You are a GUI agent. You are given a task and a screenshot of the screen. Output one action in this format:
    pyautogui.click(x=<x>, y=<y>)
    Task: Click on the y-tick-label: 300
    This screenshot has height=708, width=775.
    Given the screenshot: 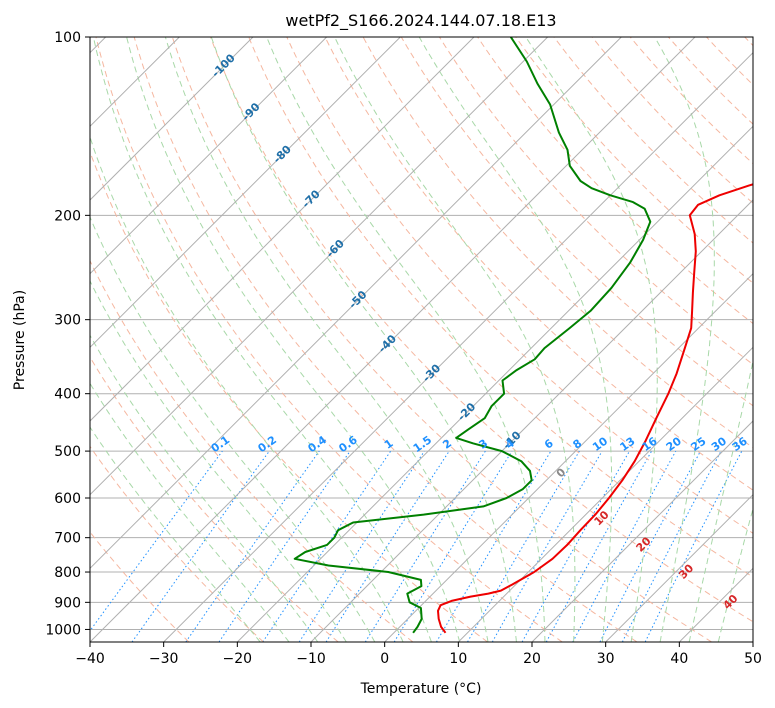 What is the action you would take?
    pyautogui.click(x=67, y=321)
    